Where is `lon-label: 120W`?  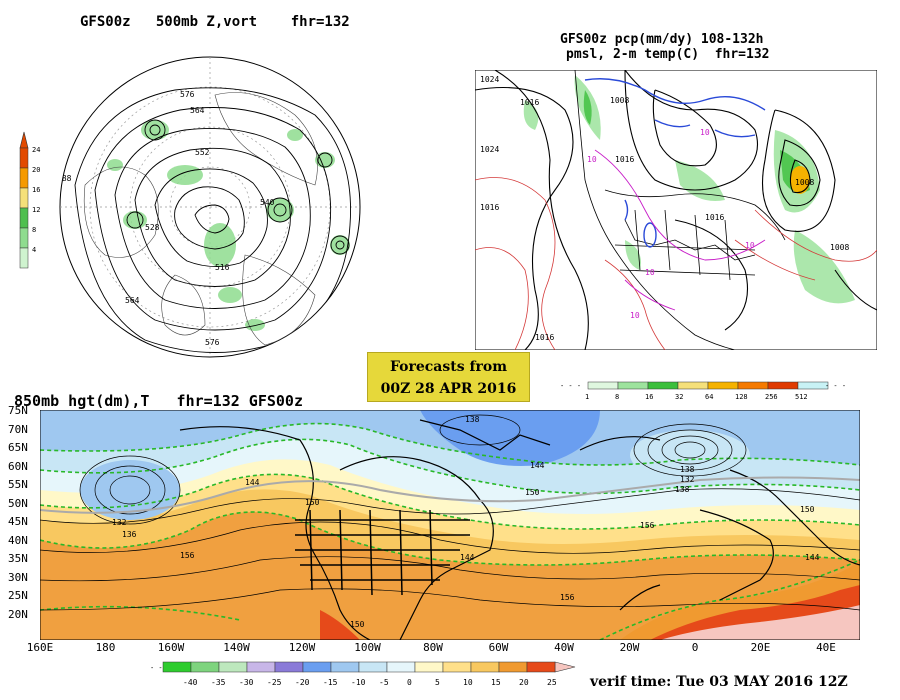 lon-label: 120W is located at coordinates (302, 647).